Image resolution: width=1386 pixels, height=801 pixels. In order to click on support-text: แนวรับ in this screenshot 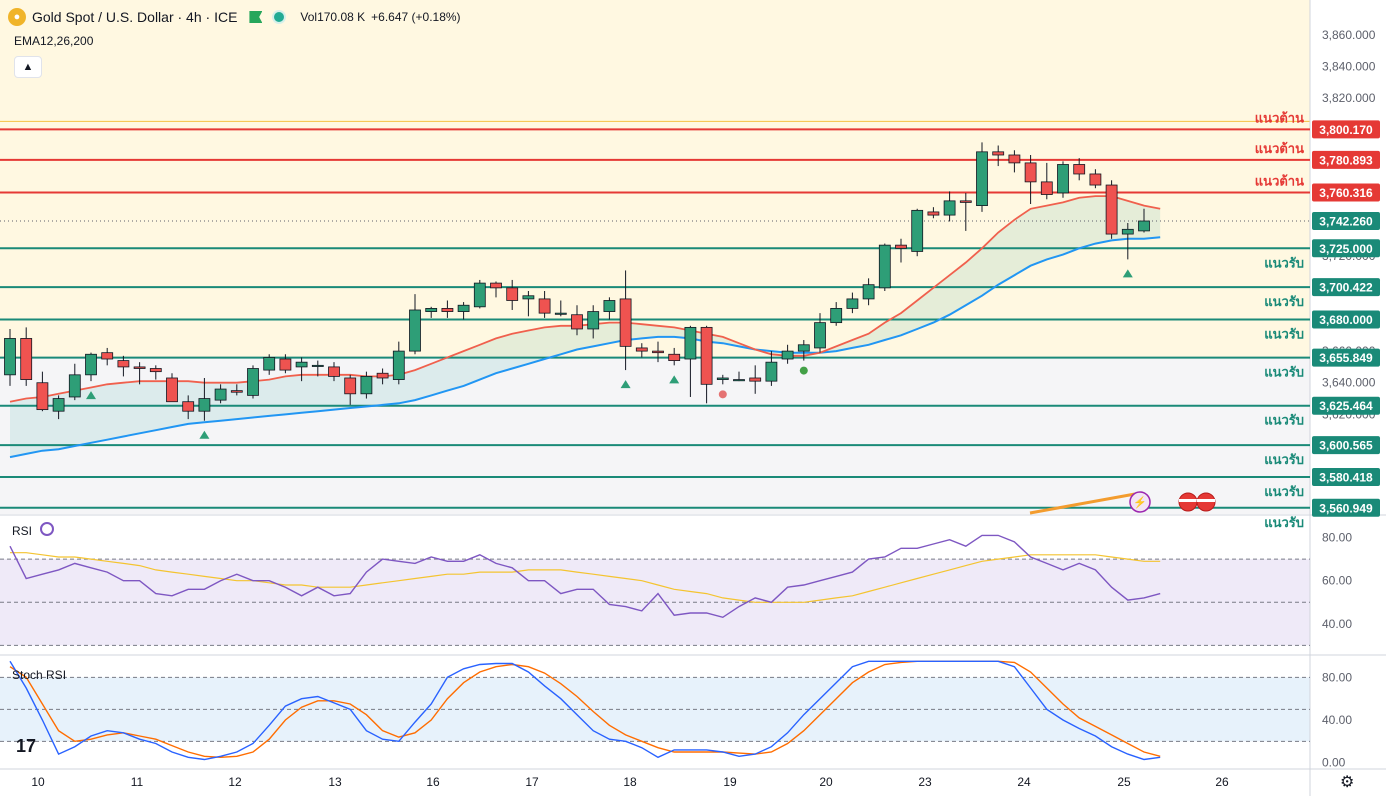, I will do `click(1284, 333)`.